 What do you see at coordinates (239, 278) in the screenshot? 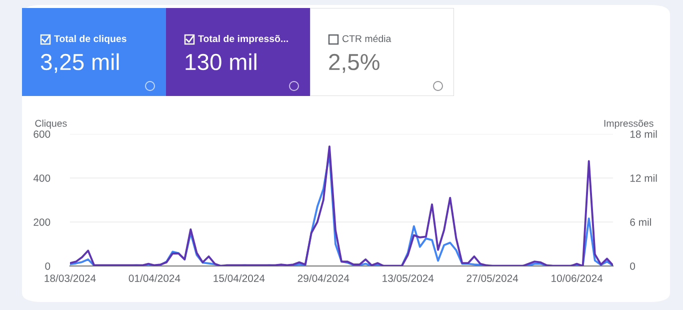
I see `x-tick-label: 15/04/2024` at bounding box center [239, 278].